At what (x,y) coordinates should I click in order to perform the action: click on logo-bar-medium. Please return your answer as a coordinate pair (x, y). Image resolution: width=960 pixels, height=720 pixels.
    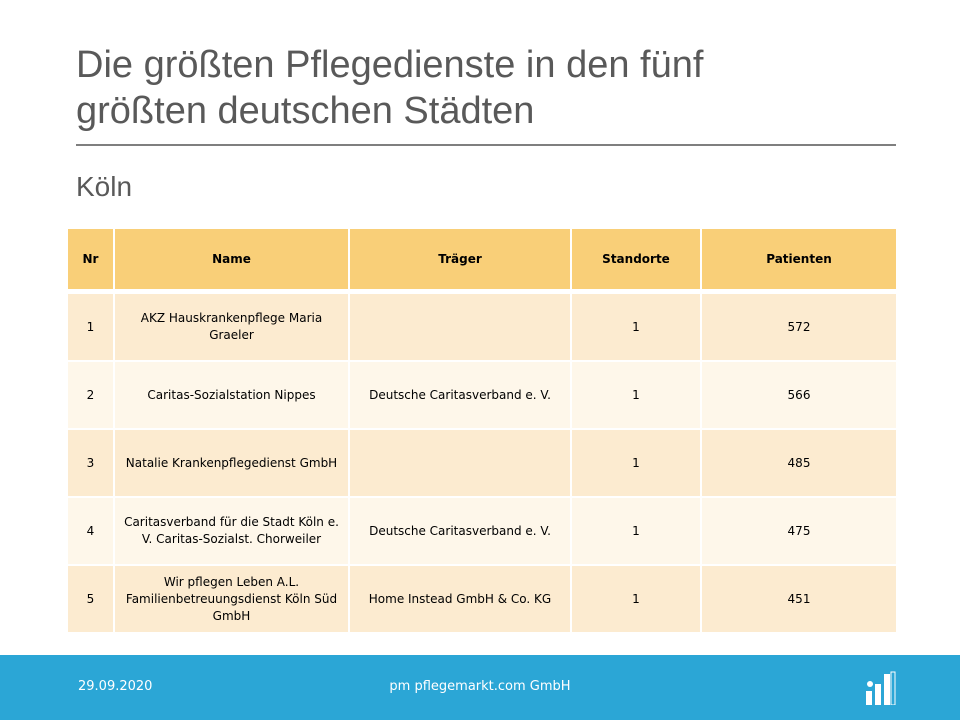
    Looking at the image, I should click on (878, 694).